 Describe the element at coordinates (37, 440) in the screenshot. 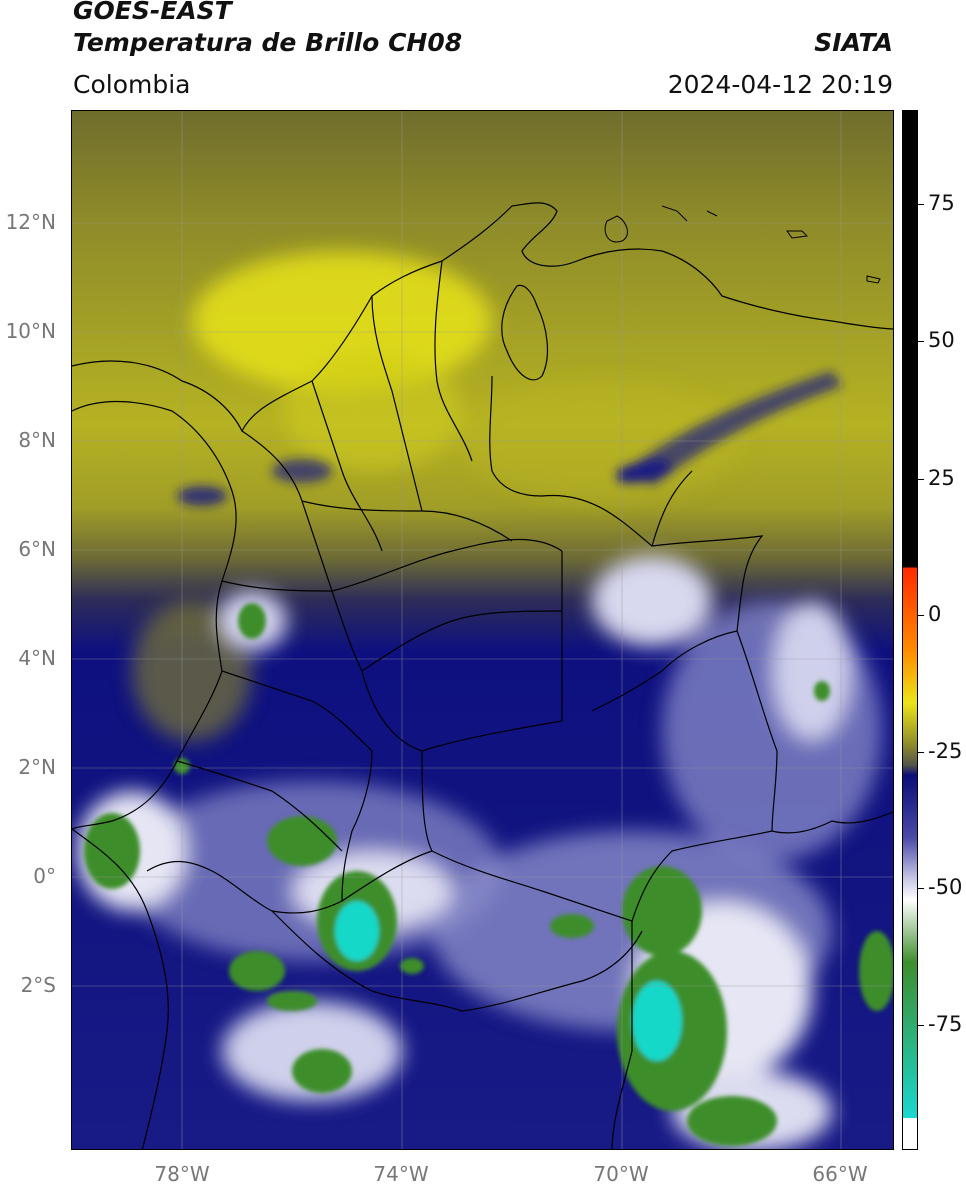

I see `lat-label-8n: 8°N` at that location.